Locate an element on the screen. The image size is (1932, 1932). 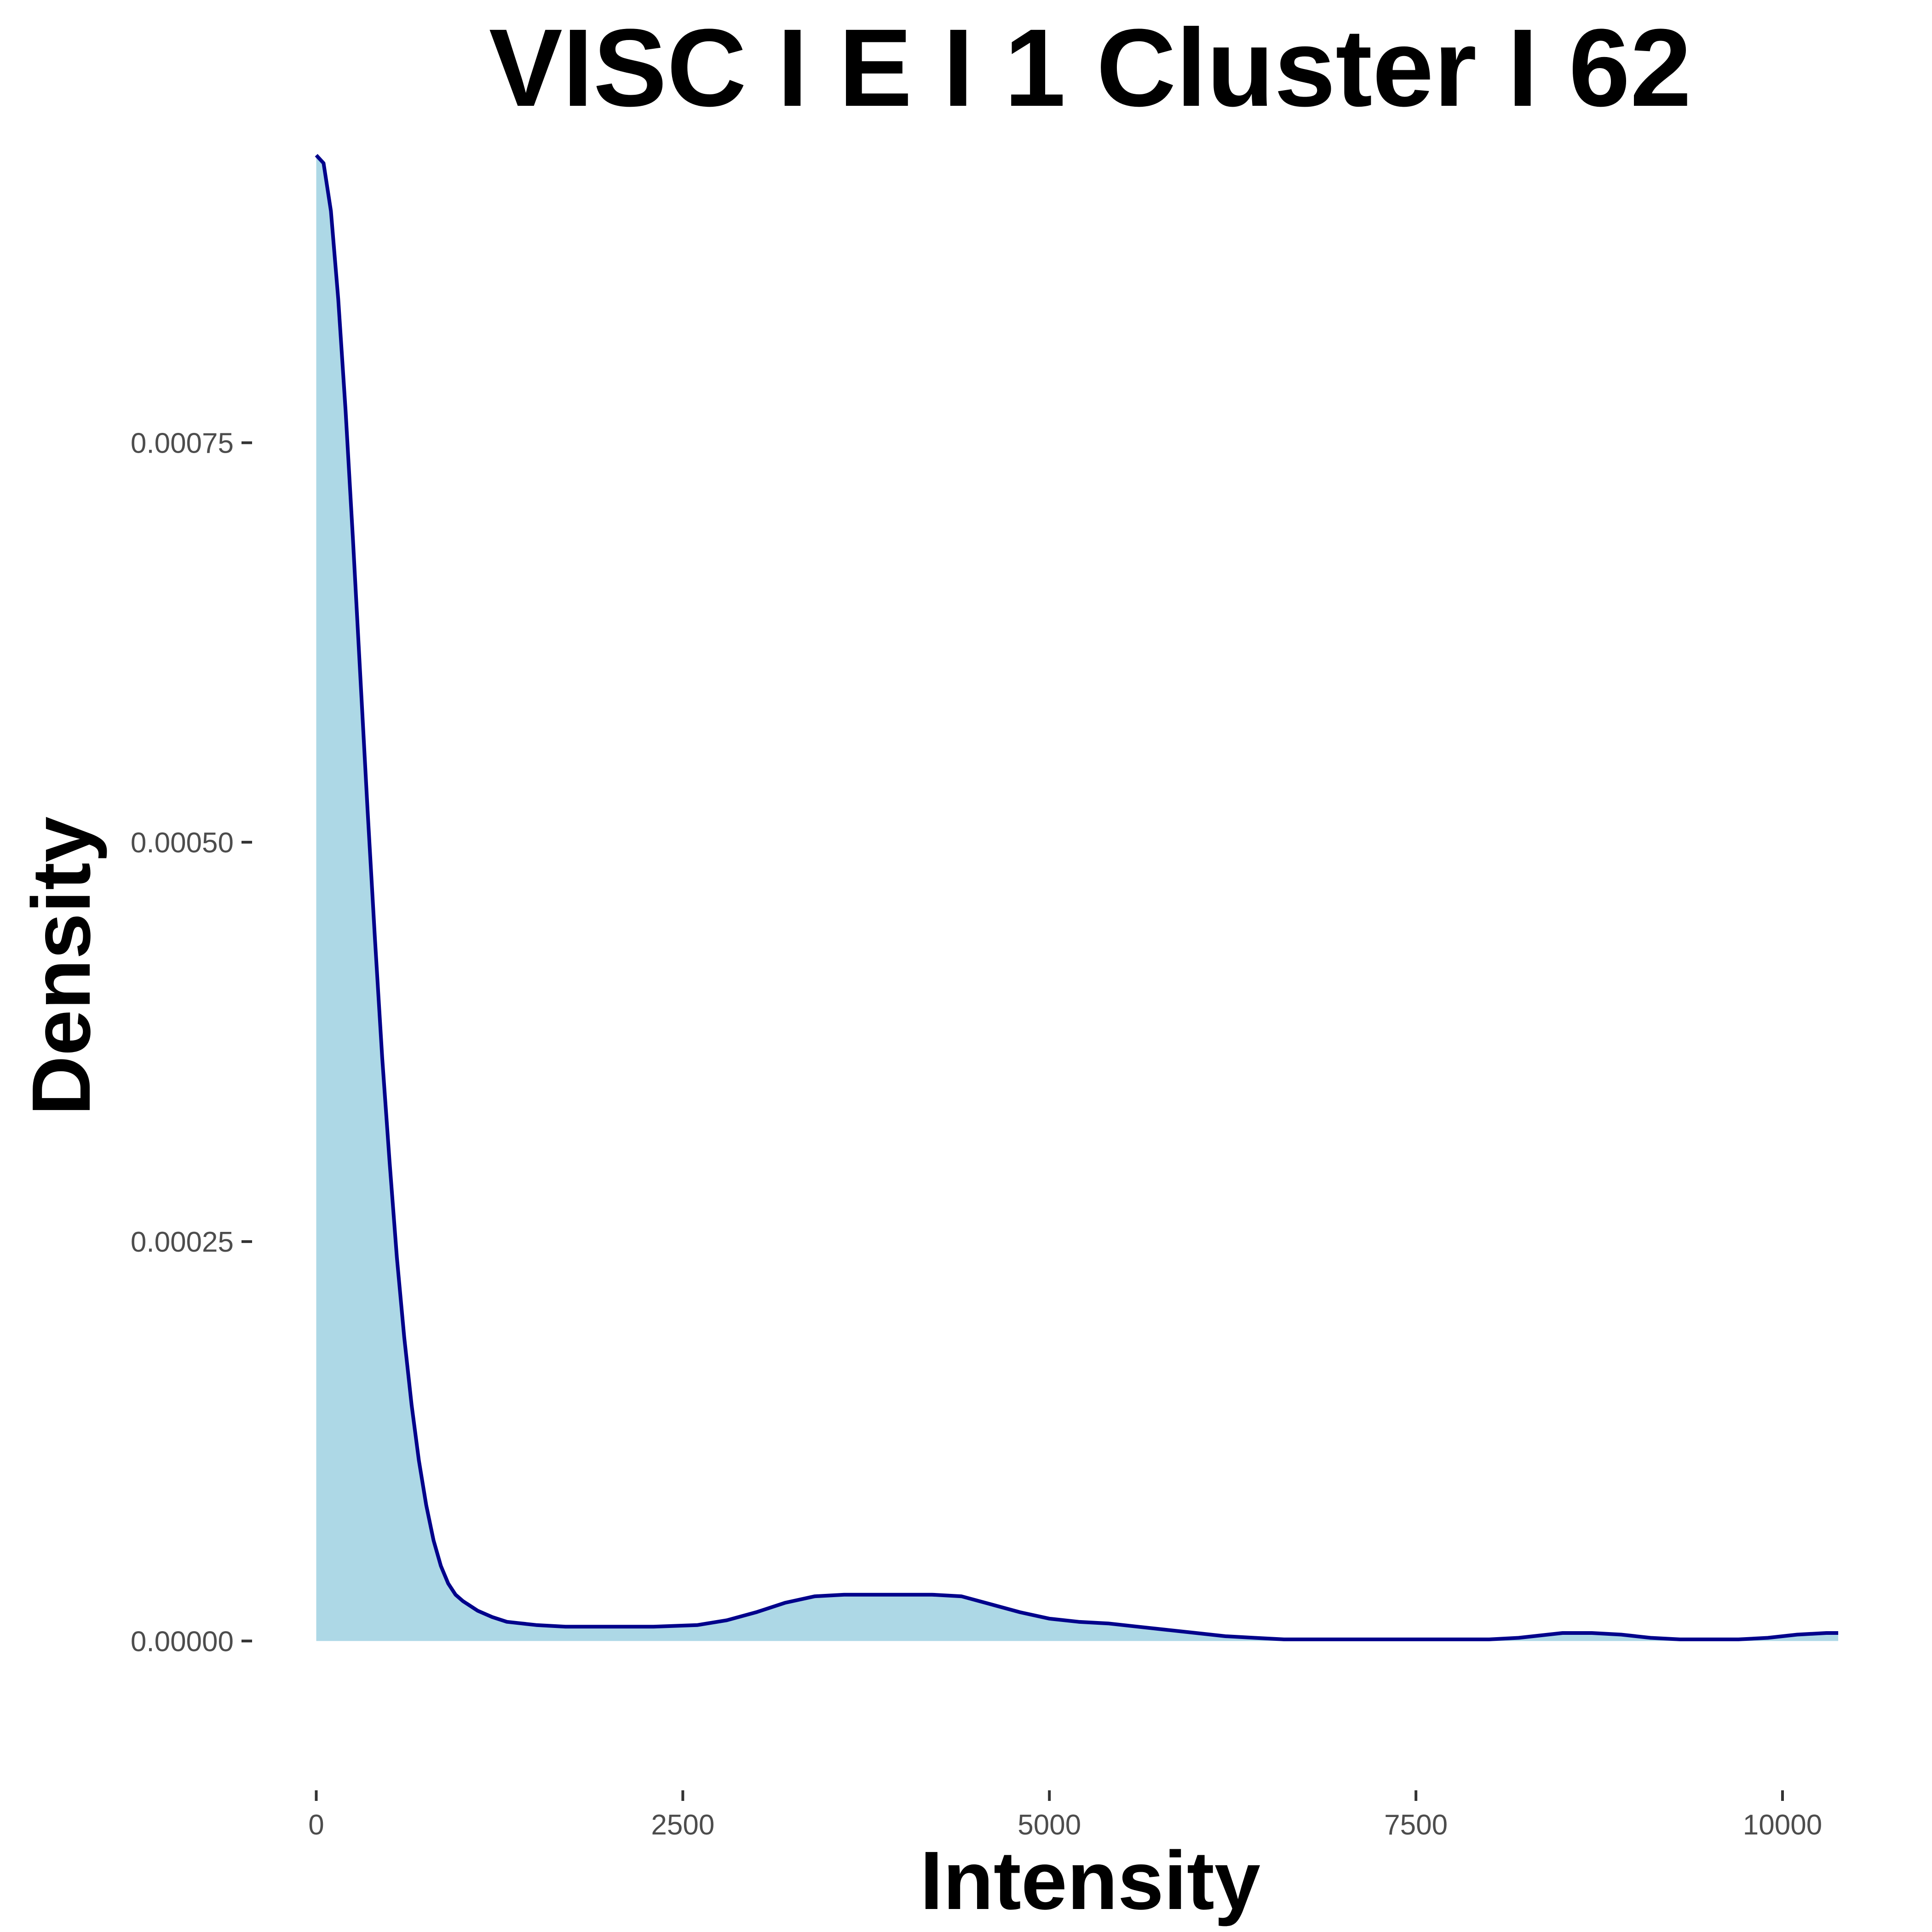
y-tick-label: 0.00000 is located at coordinates (182, 1641).